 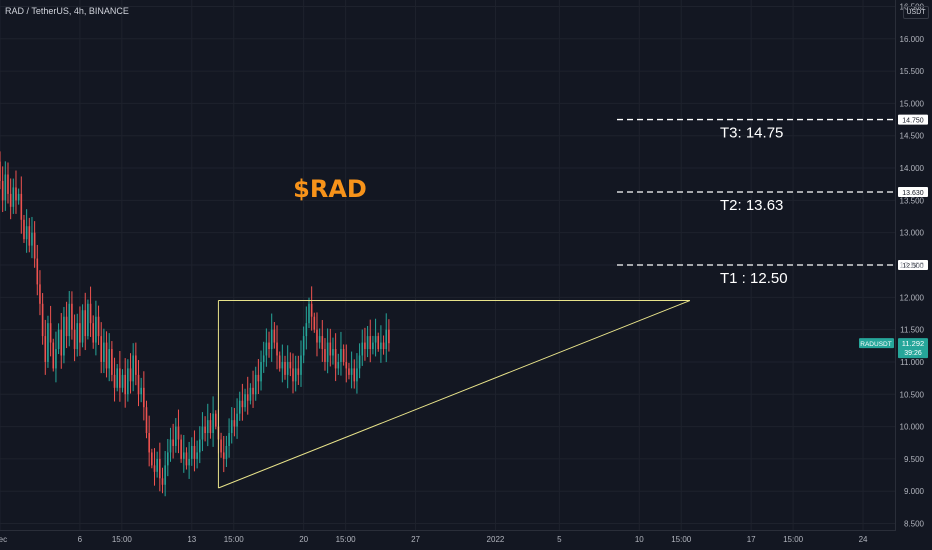 What do you see at coordinates (330, 189) in the screenshot?
I see `chart-title-annotation: $RAD` at bounding box center [330, 189].